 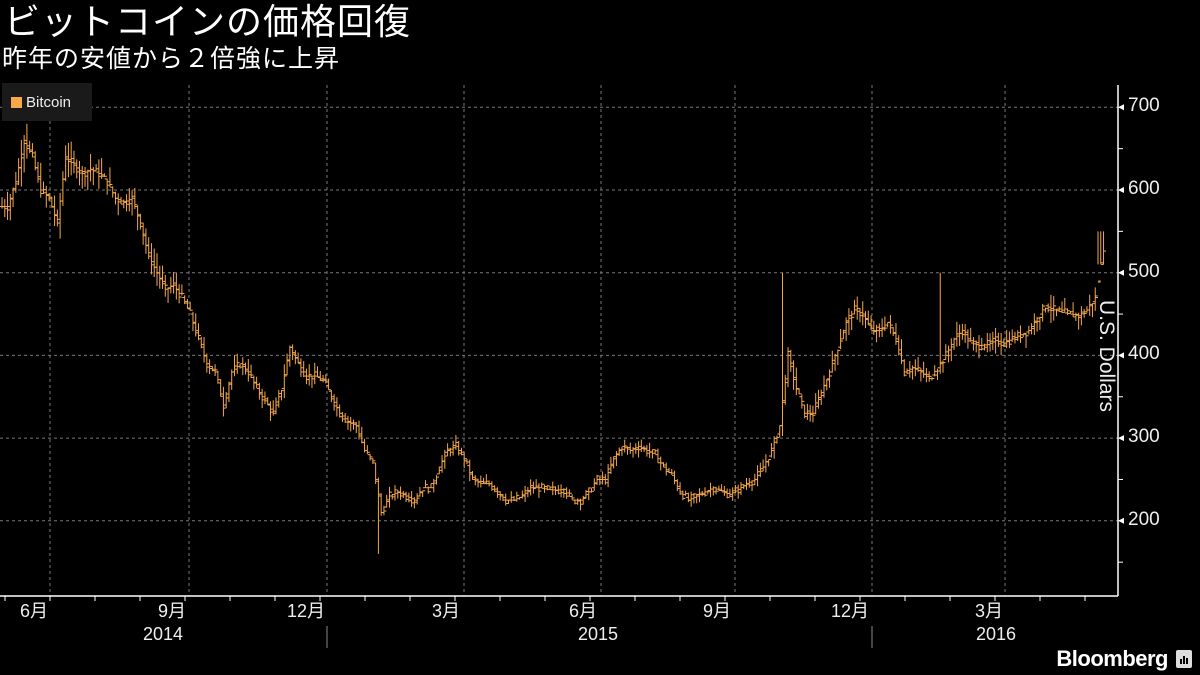 I want to click on x-year-label: 2016, so click(x=996, y=634).